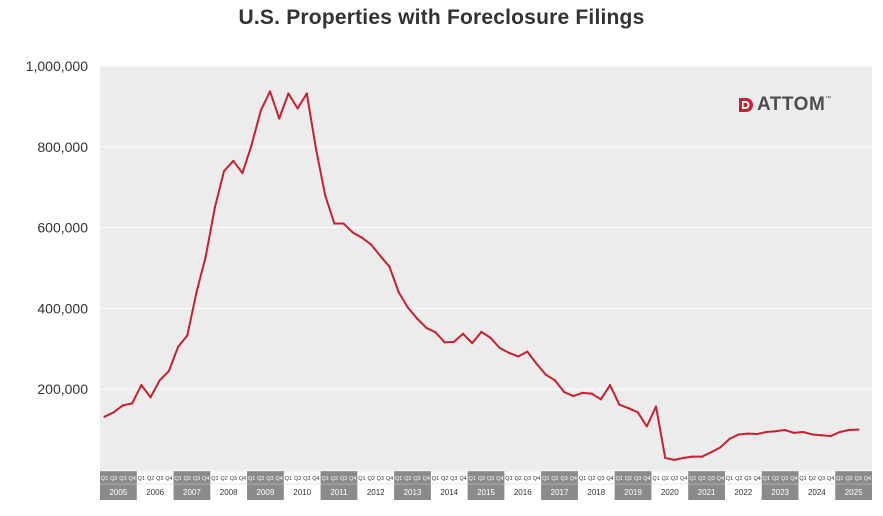 This screenshot has height=516, width=883. I want to click on logo-text: ATTOM, so click(791, 104).